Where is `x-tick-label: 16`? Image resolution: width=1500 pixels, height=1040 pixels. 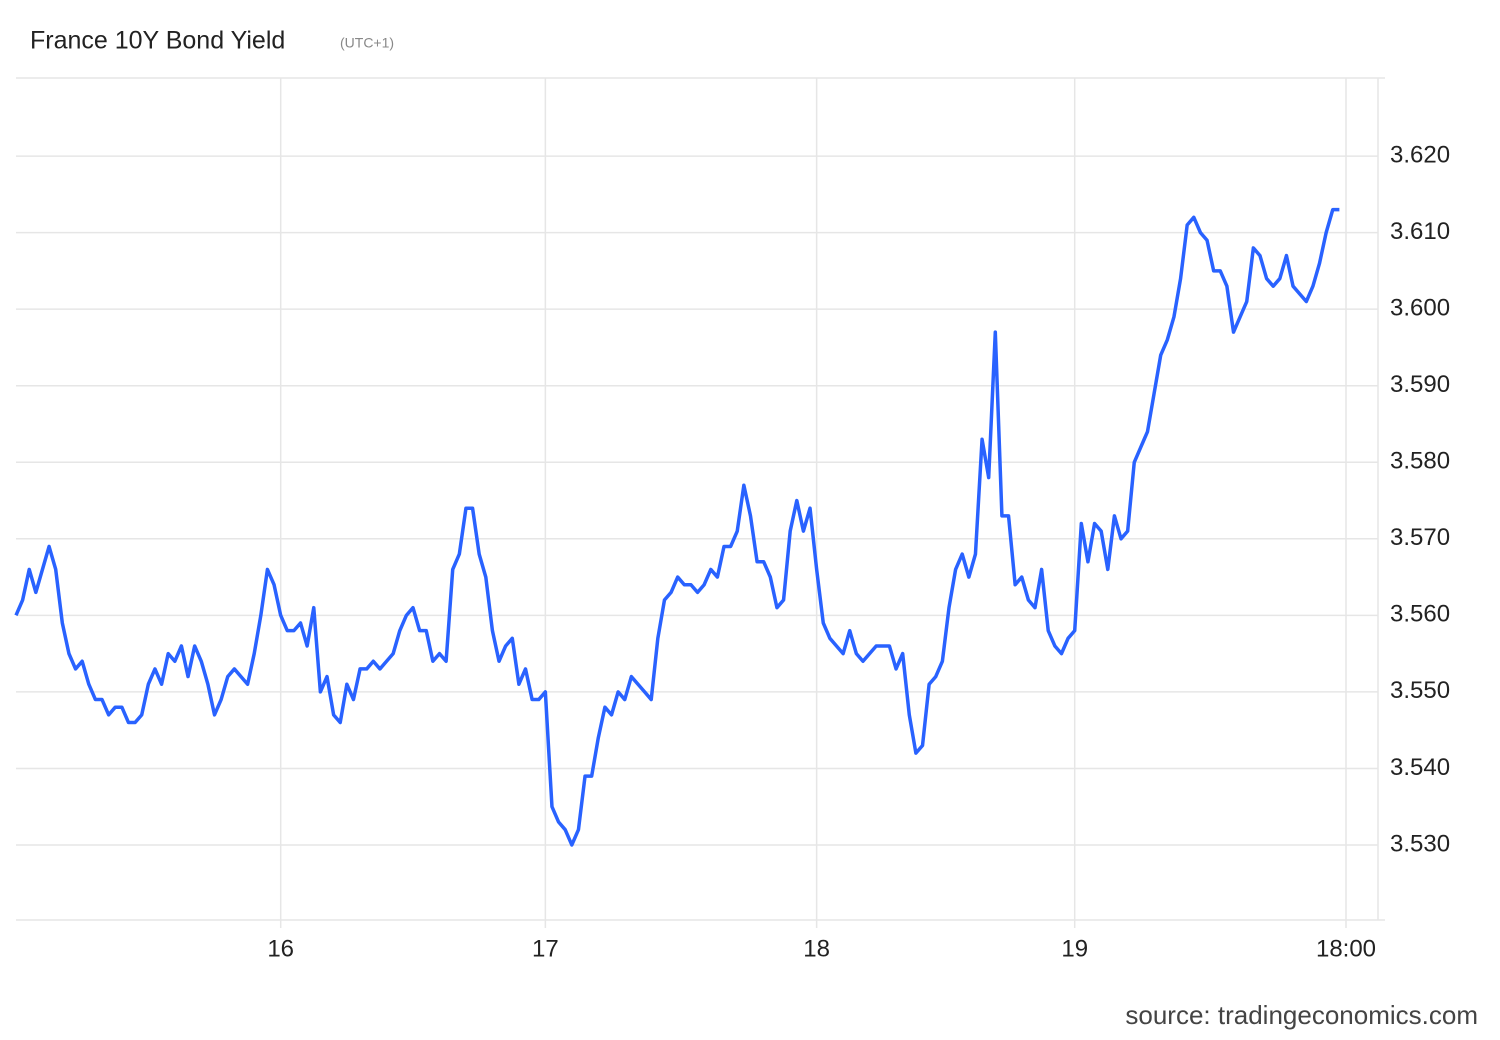
x-tick-label: 16 is located at coordinates (280, 948).